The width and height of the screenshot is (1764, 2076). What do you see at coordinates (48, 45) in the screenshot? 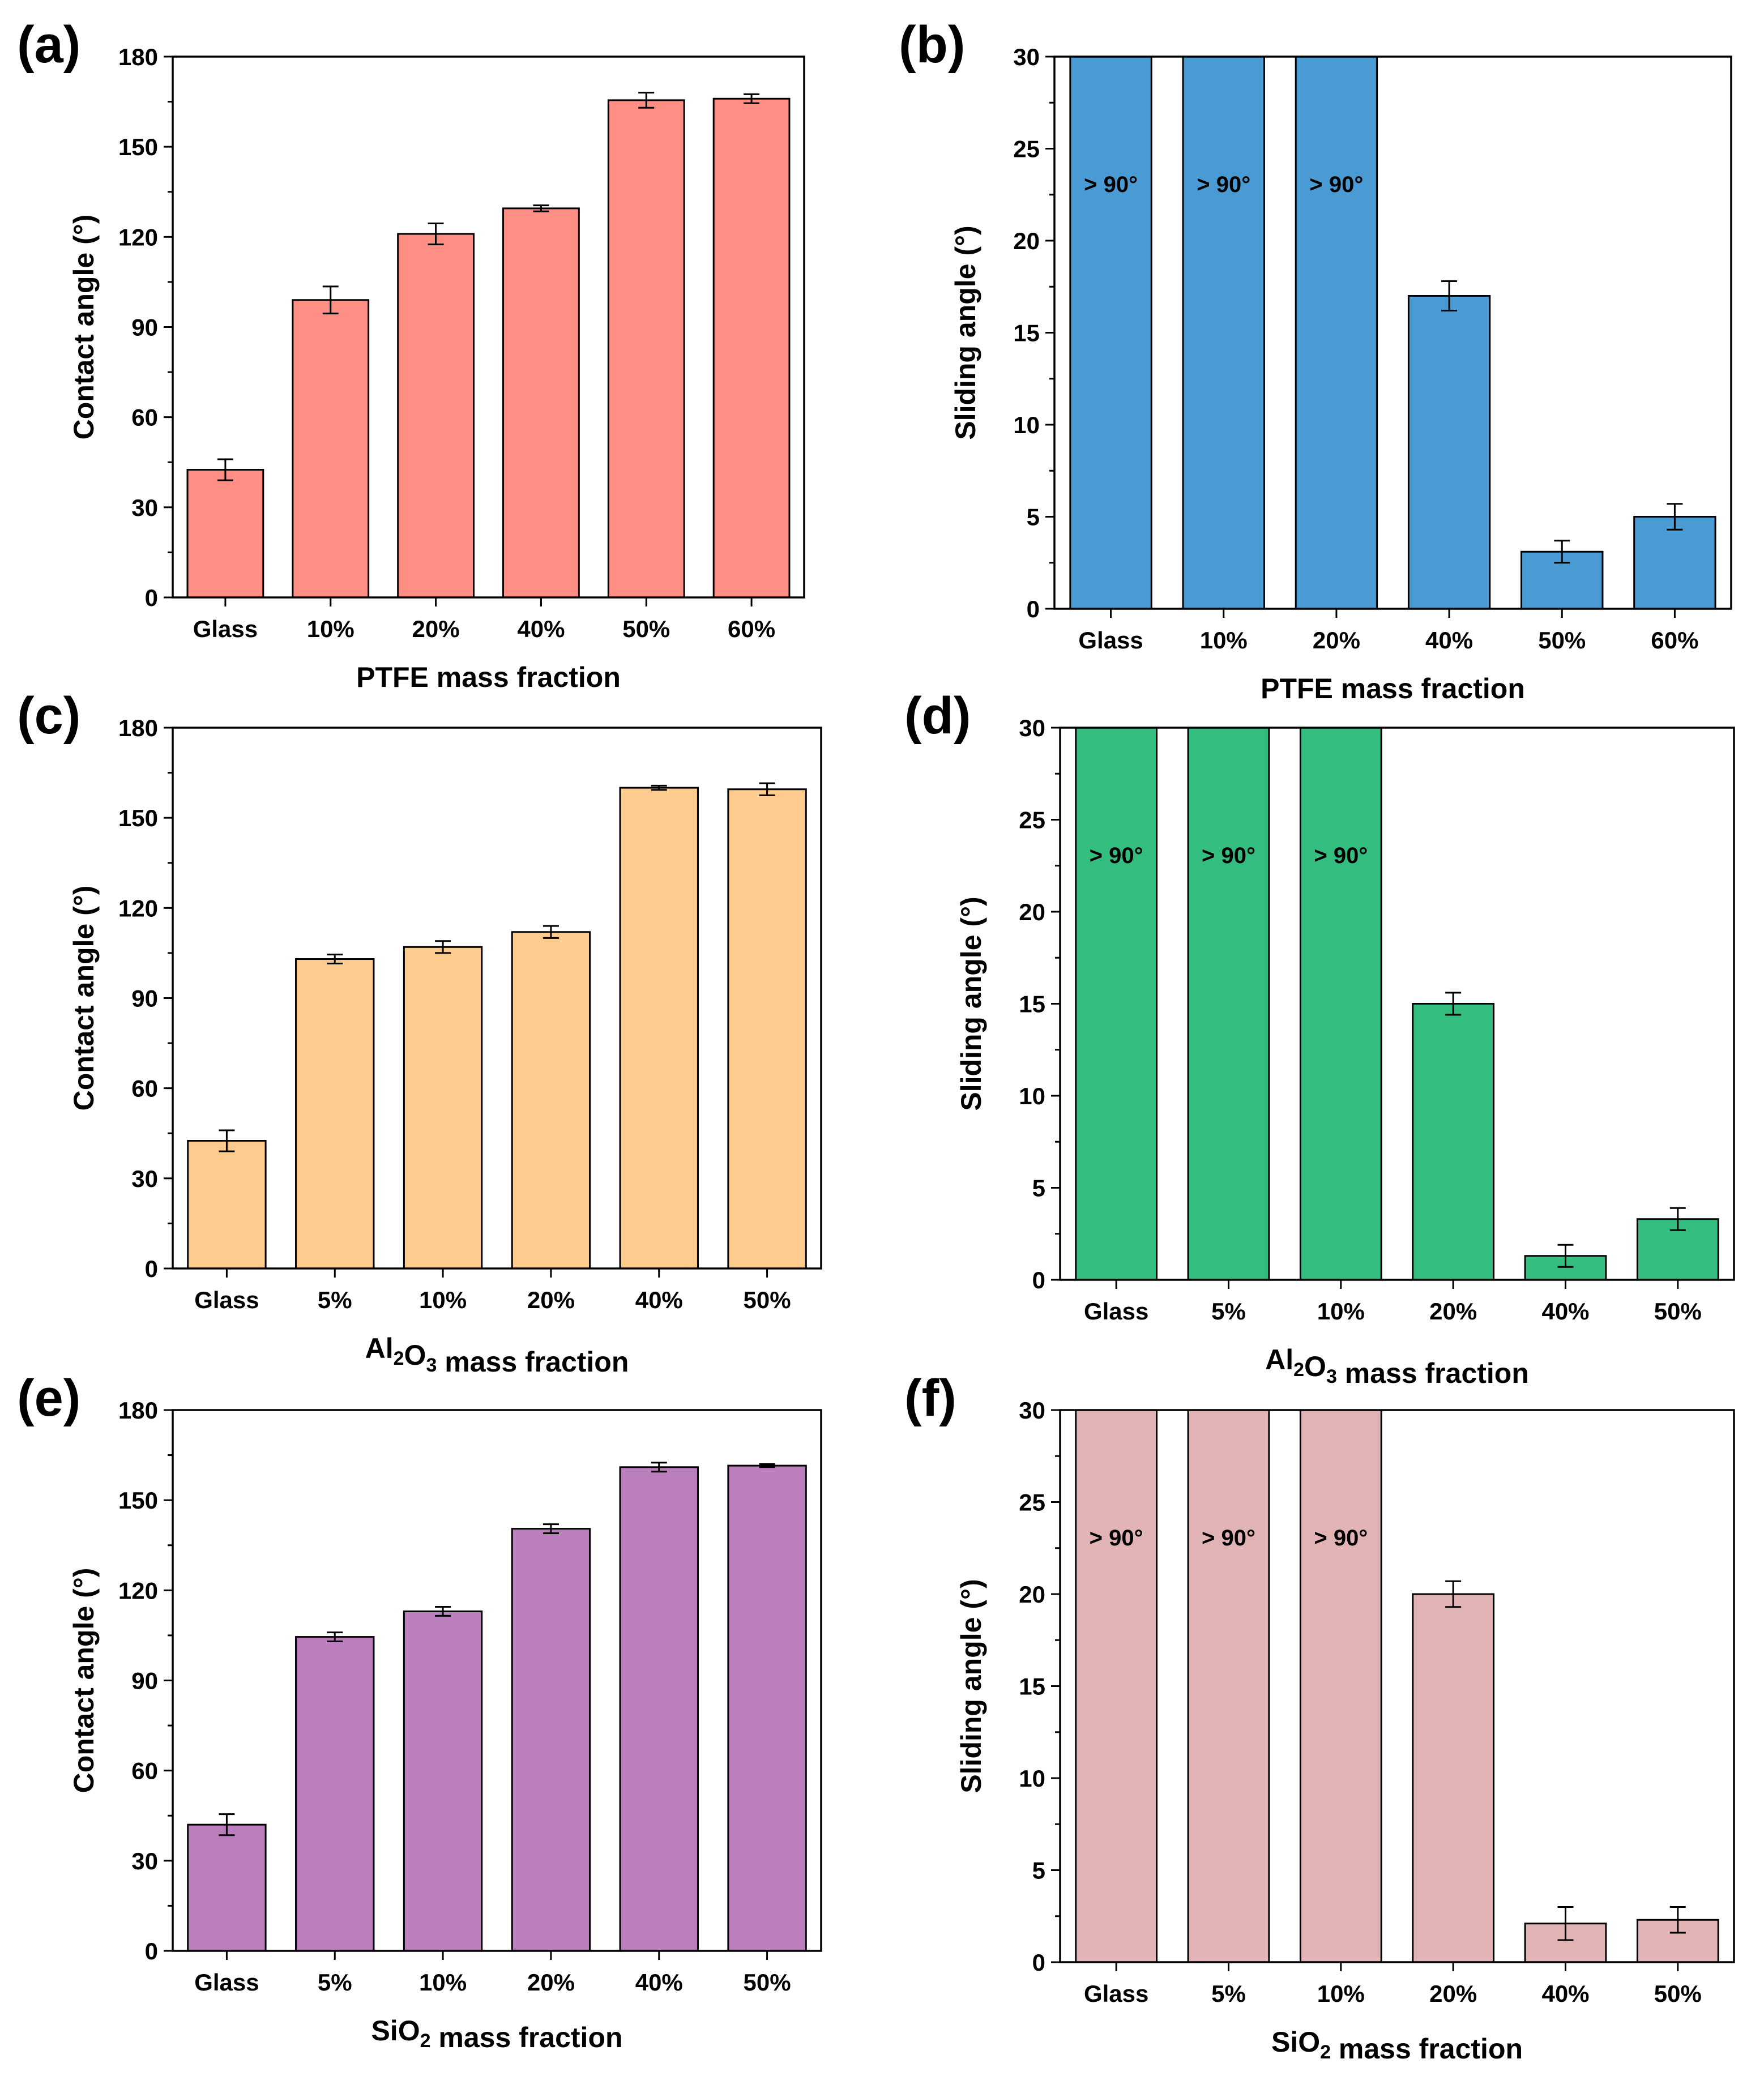
I see `panel-label: (a)` at bounding box center [48, 45].